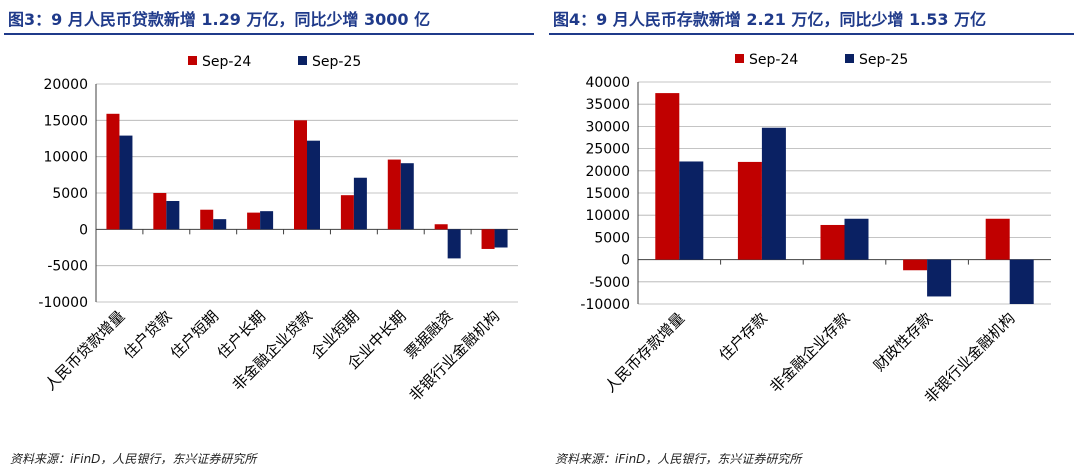  What do you see at coordinates (219, 19) in the screenshot?
I see `loan-chart-title: 图3：9 月人民币贷款新增 1.29 万亿，同比少增 3000 亿` at bounding box center [219, 19].